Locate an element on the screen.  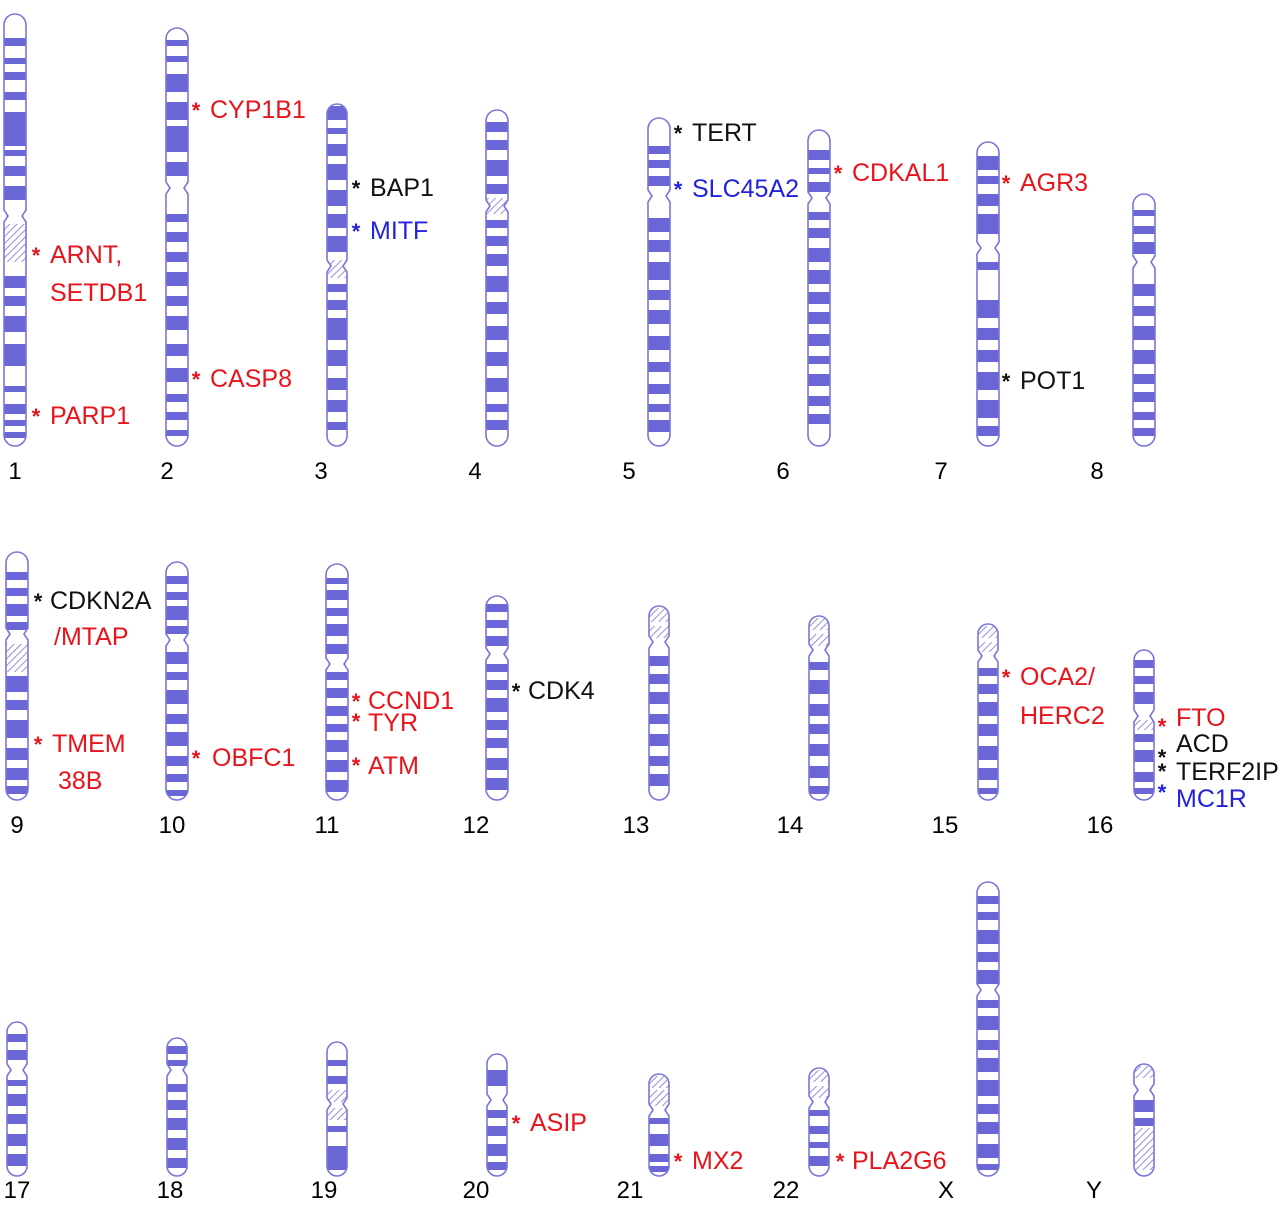
gene-label: ASIP is located at coordinates (558, 1123).